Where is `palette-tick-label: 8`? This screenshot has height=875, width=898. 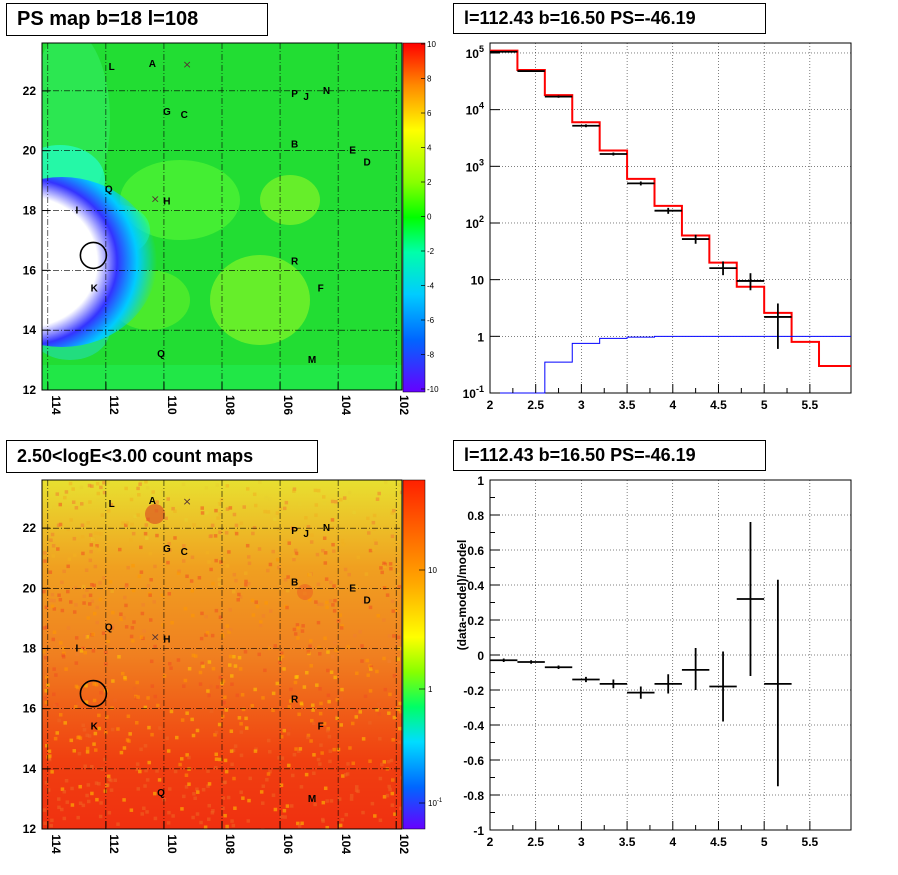 palette-tick-label: 8 is located at coordinates (429, 79).